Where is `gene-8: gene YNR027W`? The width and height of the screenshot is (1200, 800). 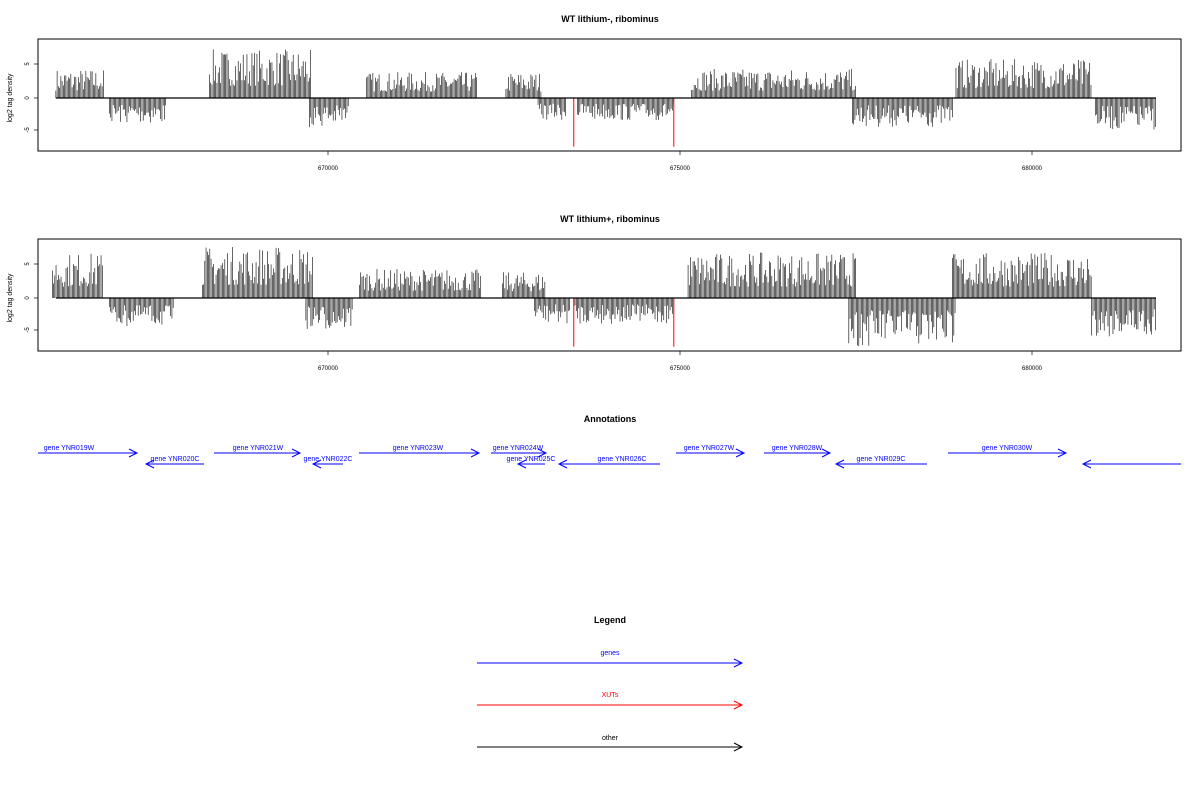 gene-8: gene YNR027W is located at coordinates (711, 451).